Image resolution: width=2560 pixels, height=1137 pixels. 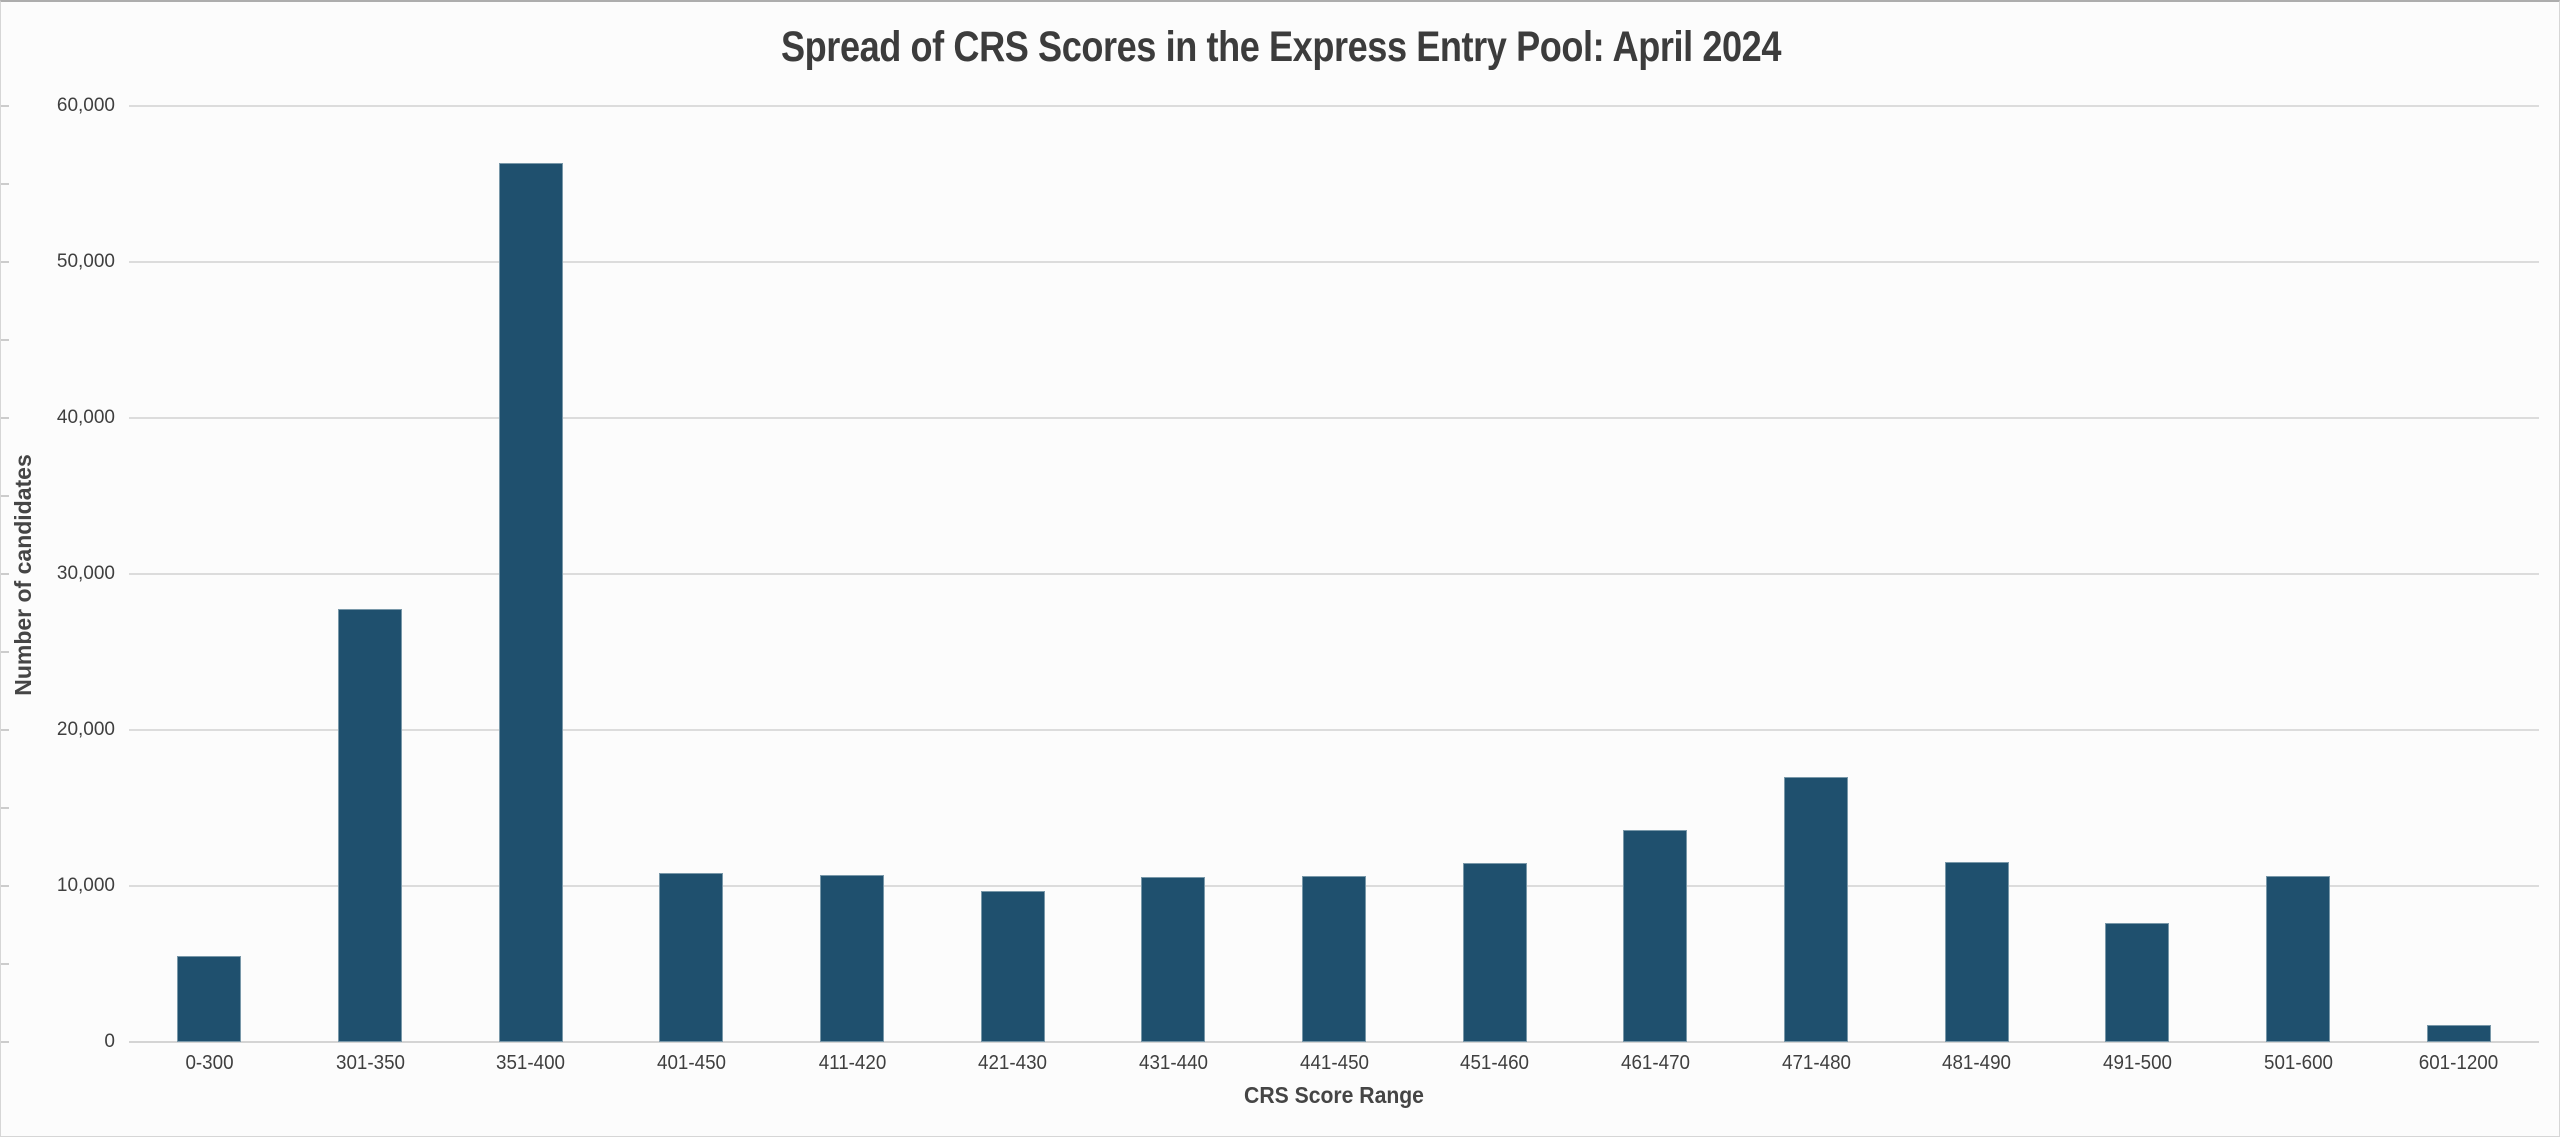 What do you see at coordinates (370, 1063) in the screenshot?
I see `x-tick-label: 301-350` at bounding box center [370, 1063].